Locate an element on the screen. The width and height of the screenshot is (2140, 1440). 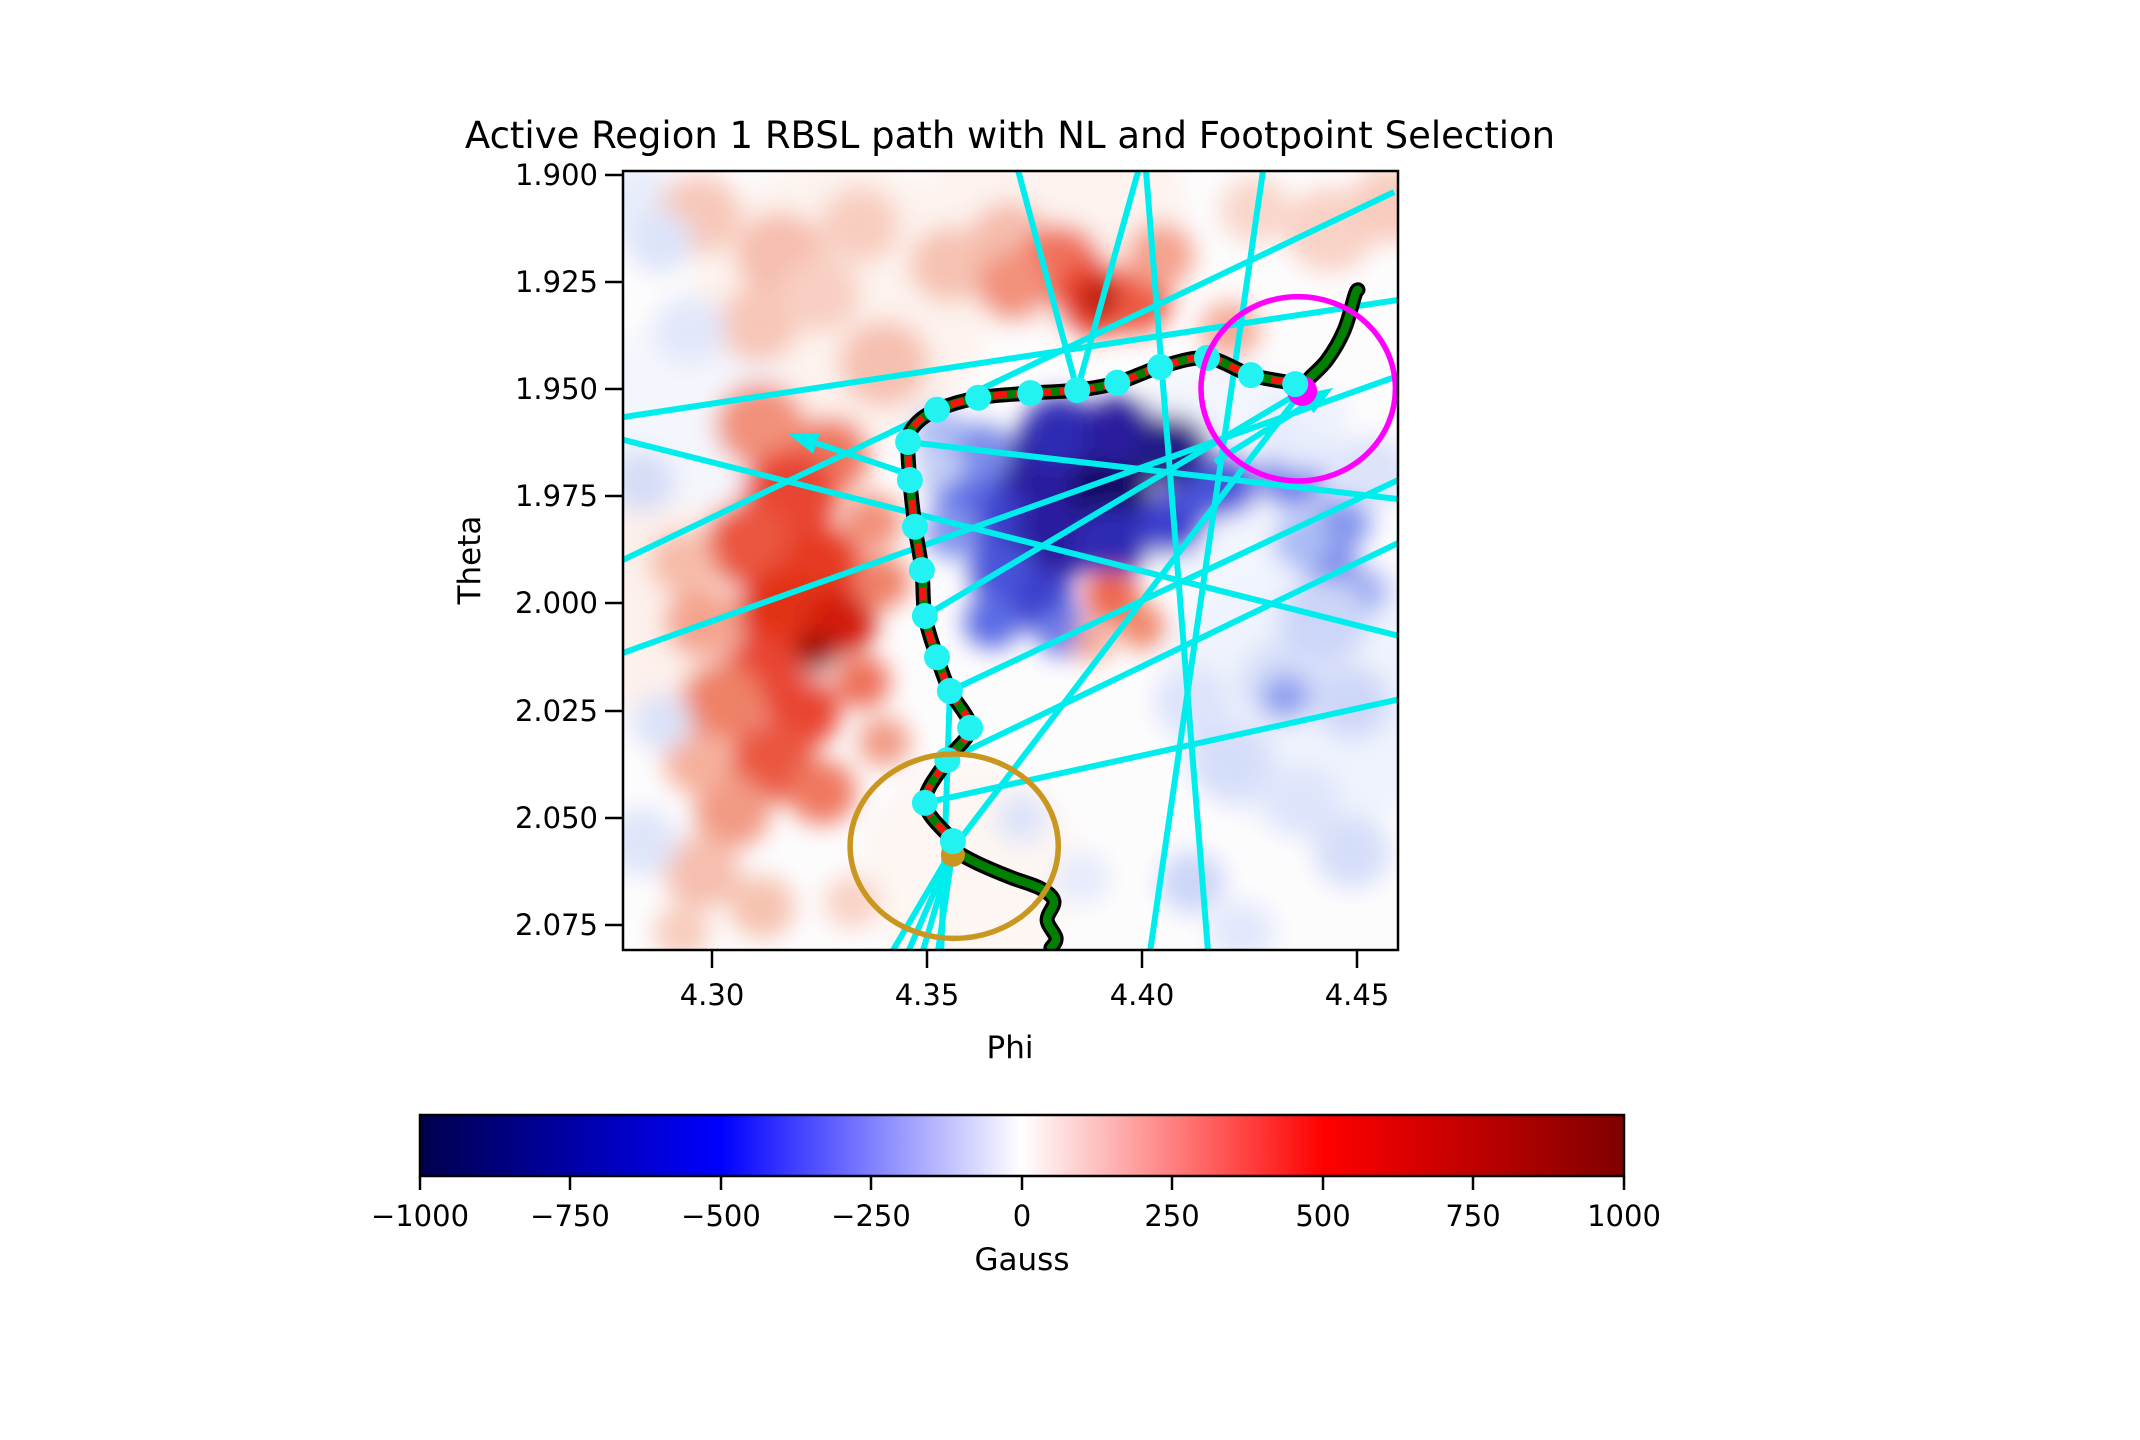
colorbar-tick-marks is located at coordinates (1022, 1183).